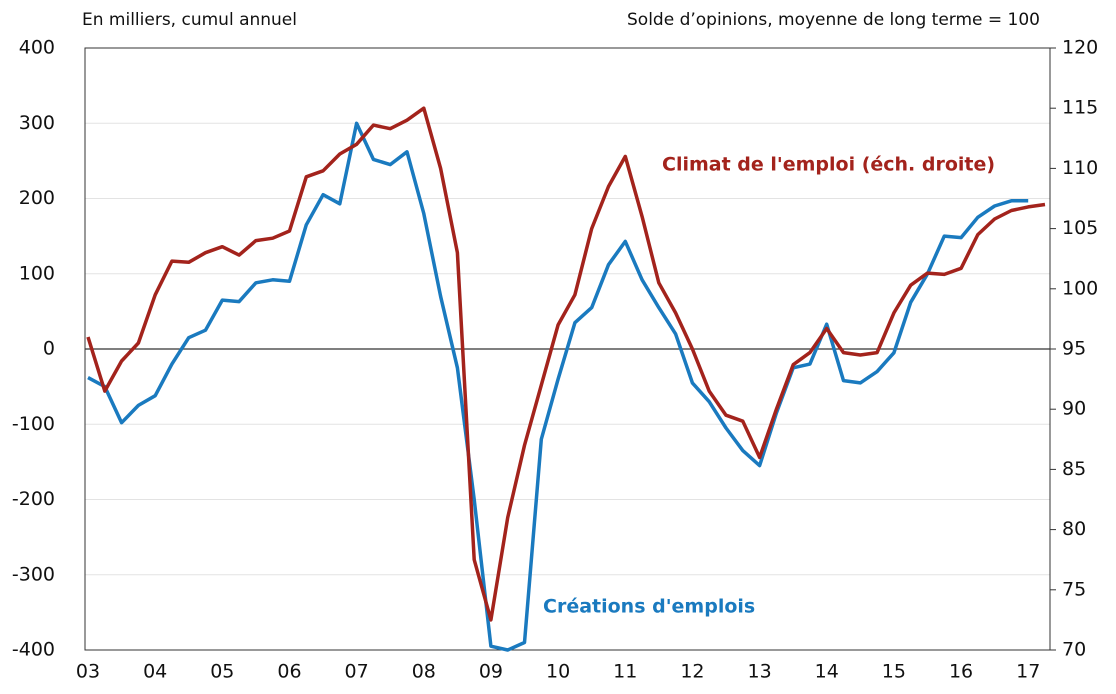 The image size is (1116, 694). Describe the element at coordinates (649, 607) in the screenshot. I see `series-annotation: Créations d'emplois` at that location.